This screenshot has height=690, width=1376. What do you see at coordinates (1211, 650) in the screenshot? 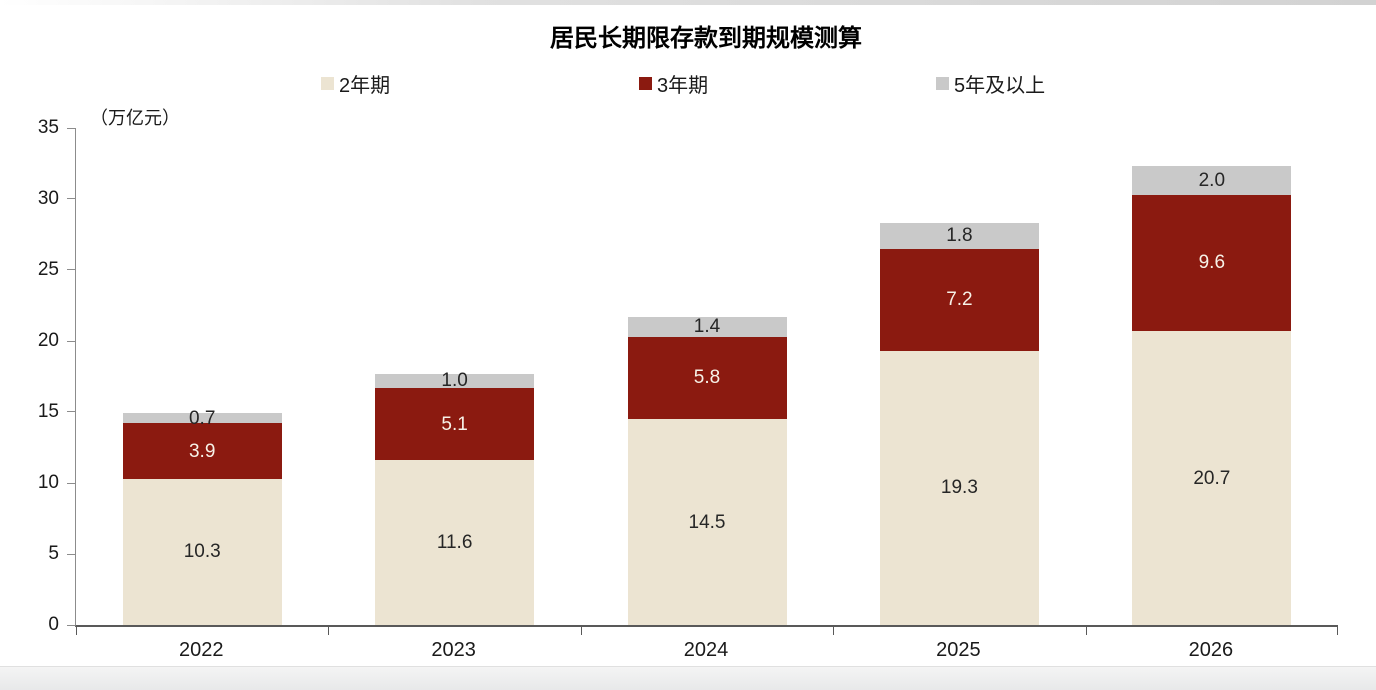
I see `x-axis-label-2026: 2026` at bounding box center [1211, 650].